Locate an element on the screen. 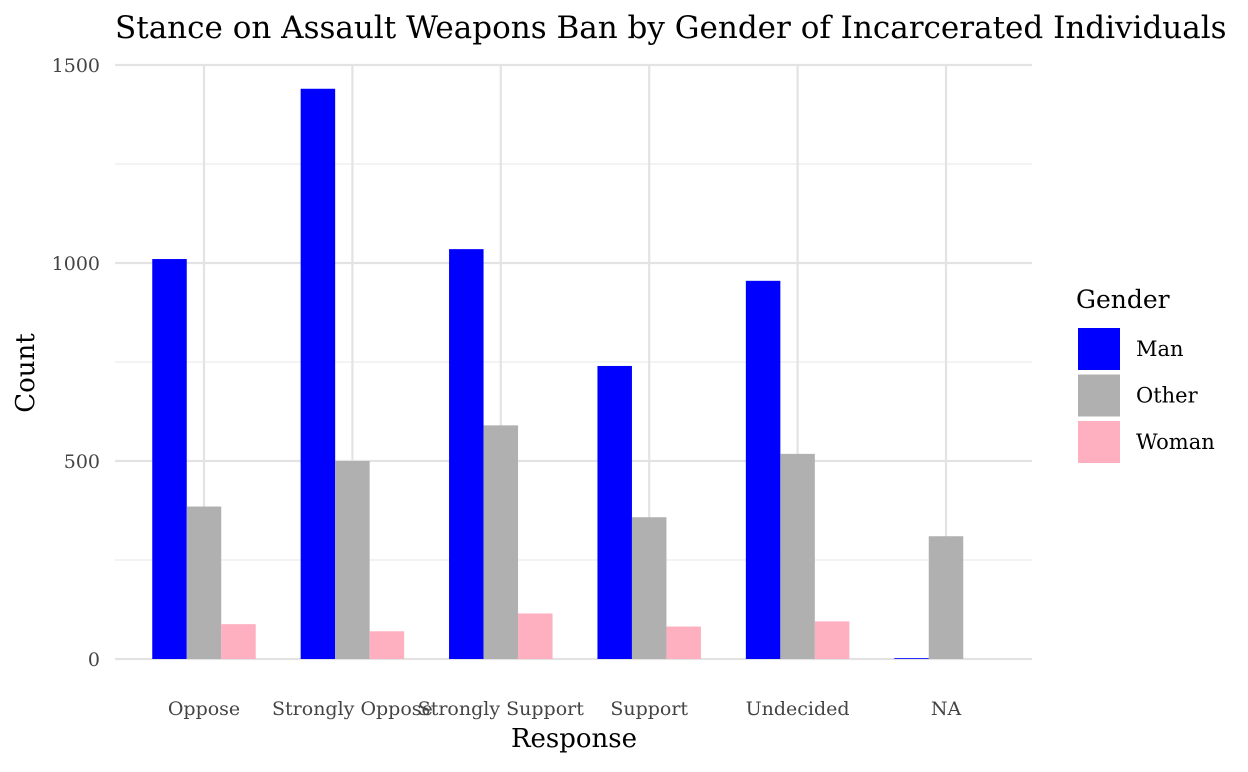  legend: Gender Man Other Woman is located at coordinates (1145, 374).